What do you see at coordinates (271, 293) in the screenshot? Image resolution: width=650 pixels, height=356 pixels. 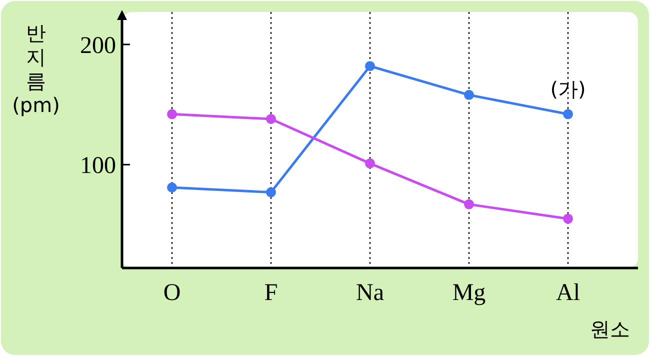 I see `x-tick-label: F` at bounding box center [271, 293].